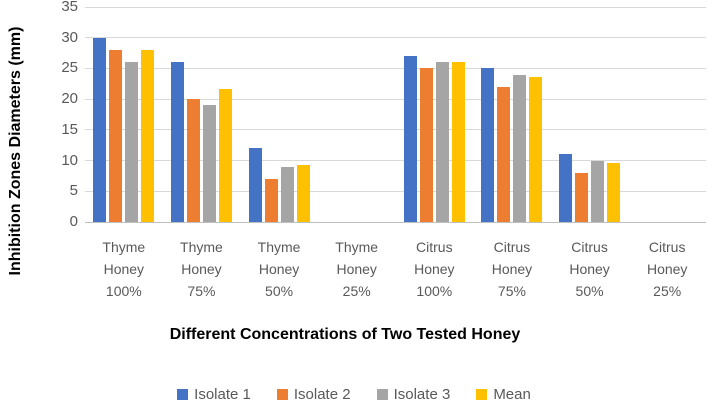 This screenshot has height=417, width=708. Describe the element at coordinates (15, 151) in the screenshot. I see `y-axis-title: Inhibition Zones Diameters (mm)` at that location.